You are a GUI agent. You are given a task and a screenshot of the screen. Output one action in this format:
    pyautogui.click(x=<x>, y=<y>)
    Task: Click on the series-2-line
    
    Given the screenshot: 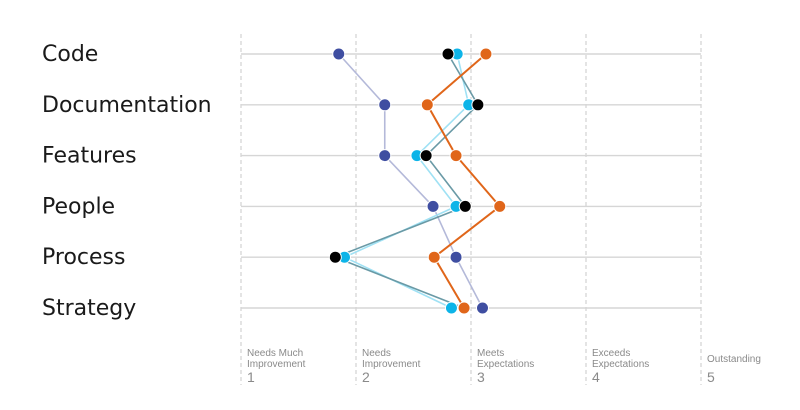 What is the action you would take?
    pyautogui.click(x=406, y=181)
    